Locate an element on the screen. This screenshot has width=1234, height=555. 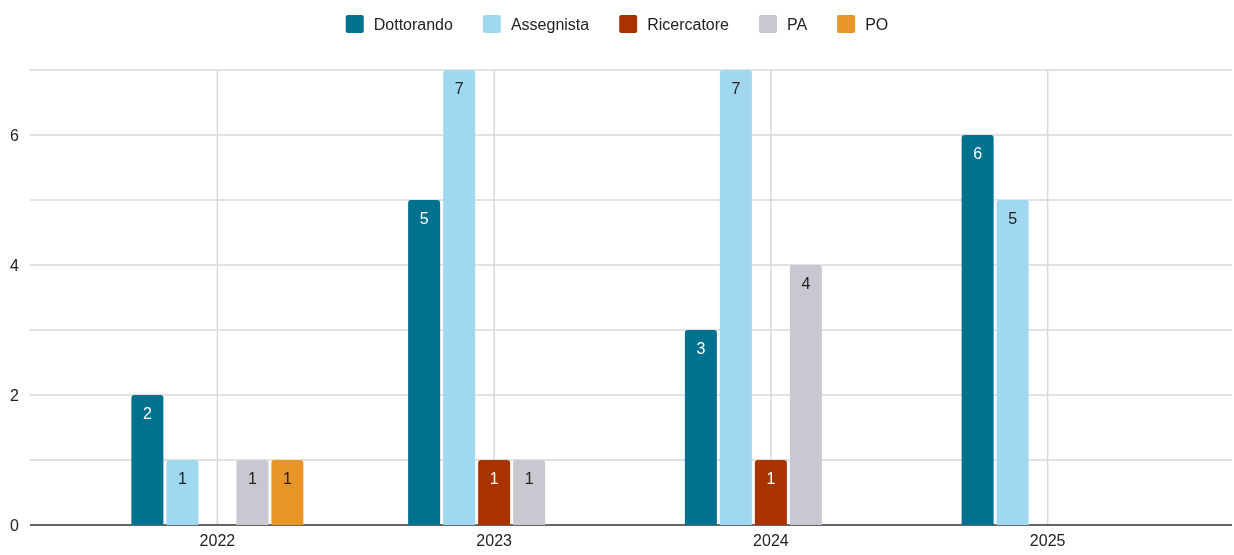
x-tick-label: 2023 is located at coordinates (494, 541).